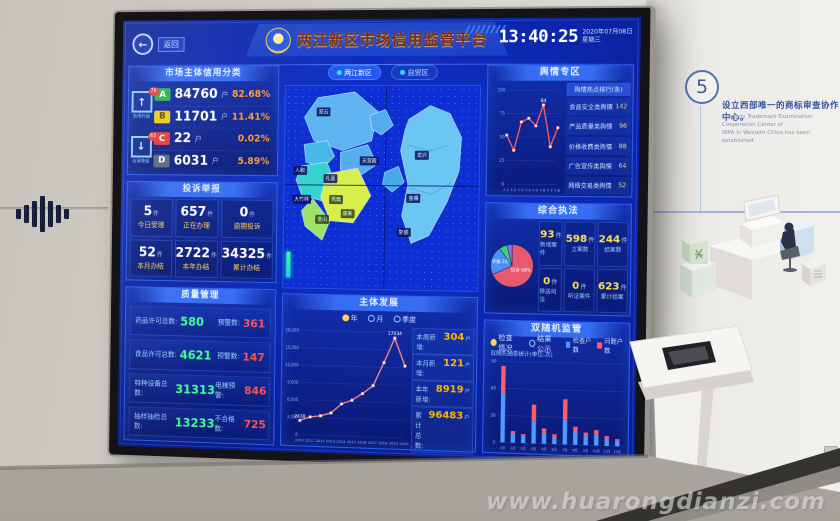 This screenshot has height=521, width=840. I want to click on stat-value: 657, so click(193, 213).